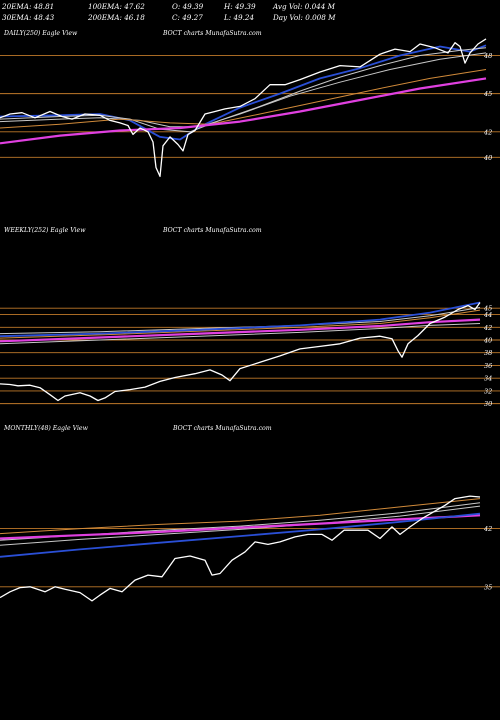  What do you see at coordinates (304, 17) in the screenshot?
I see `stat-day-vol: Day Vol: 0.008 M` at bounding box center [304, 17].